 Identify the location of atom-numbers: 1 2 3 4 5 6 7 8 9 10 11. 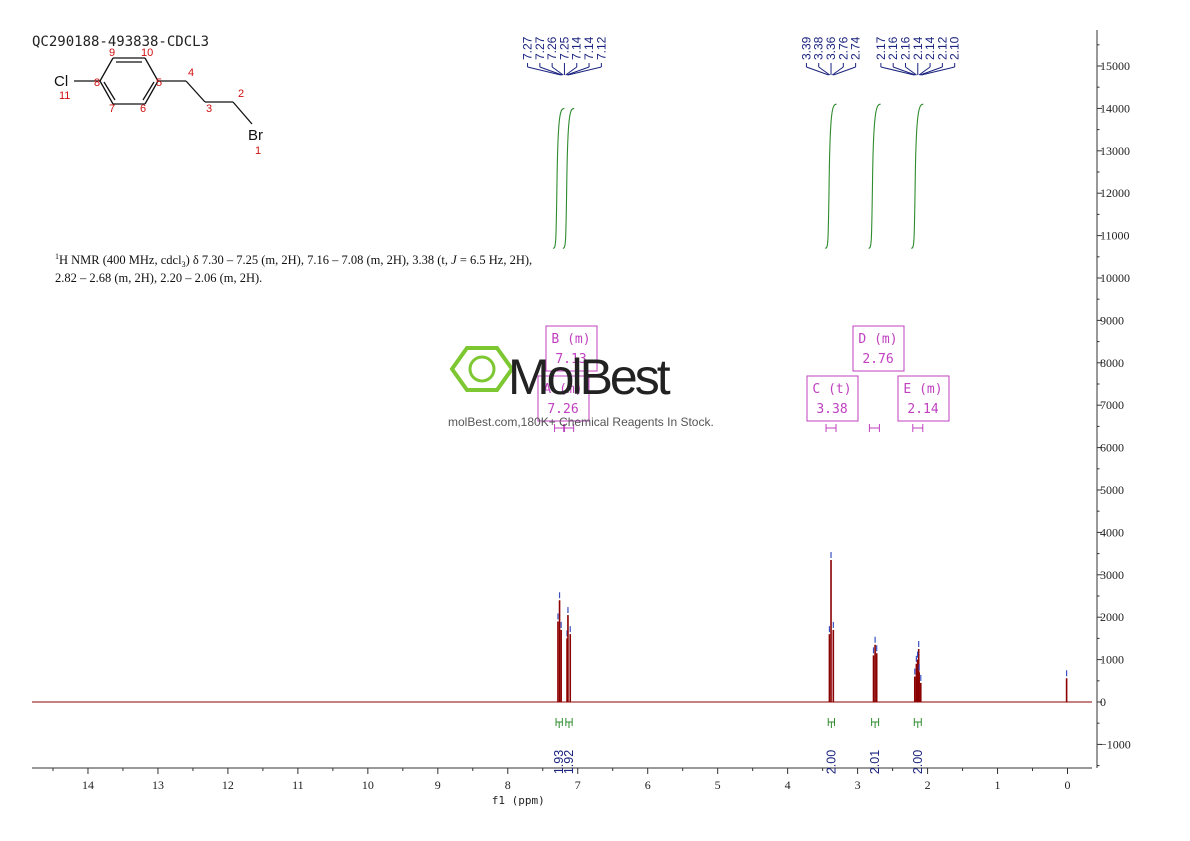
(160, 102).